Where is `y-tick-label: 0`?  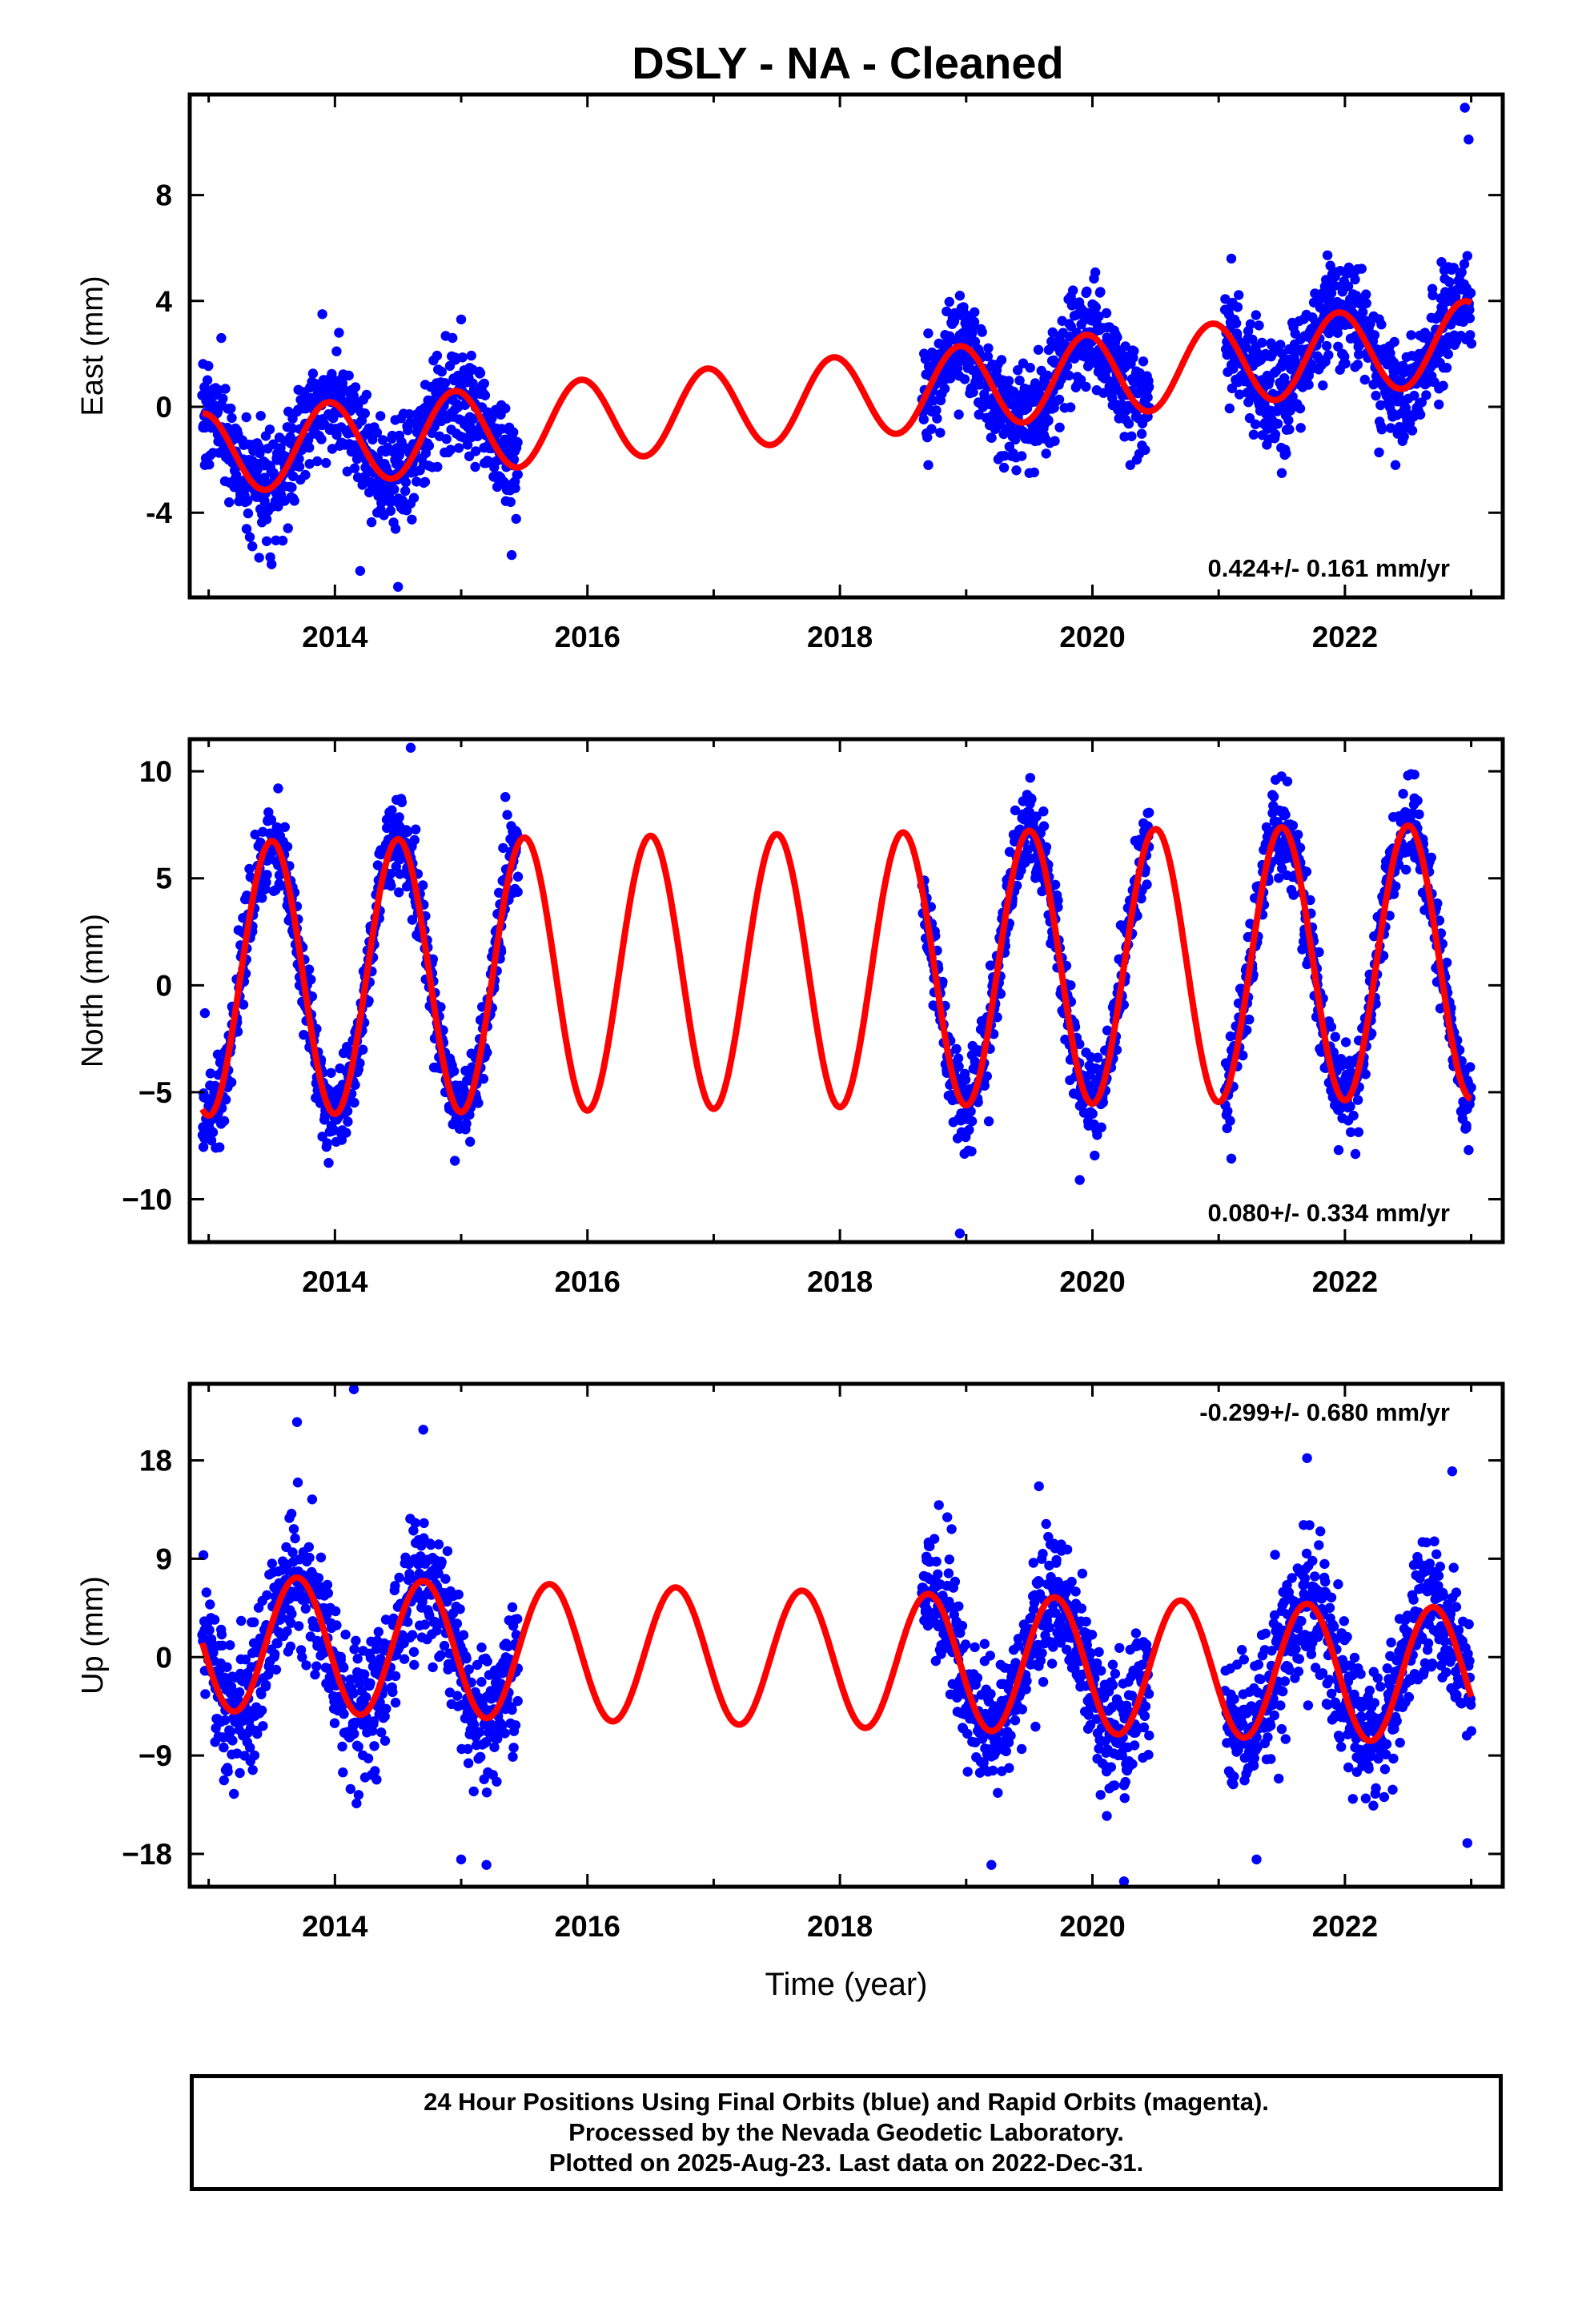
y-tick-label: 0 is located at coordinates (164, 986).